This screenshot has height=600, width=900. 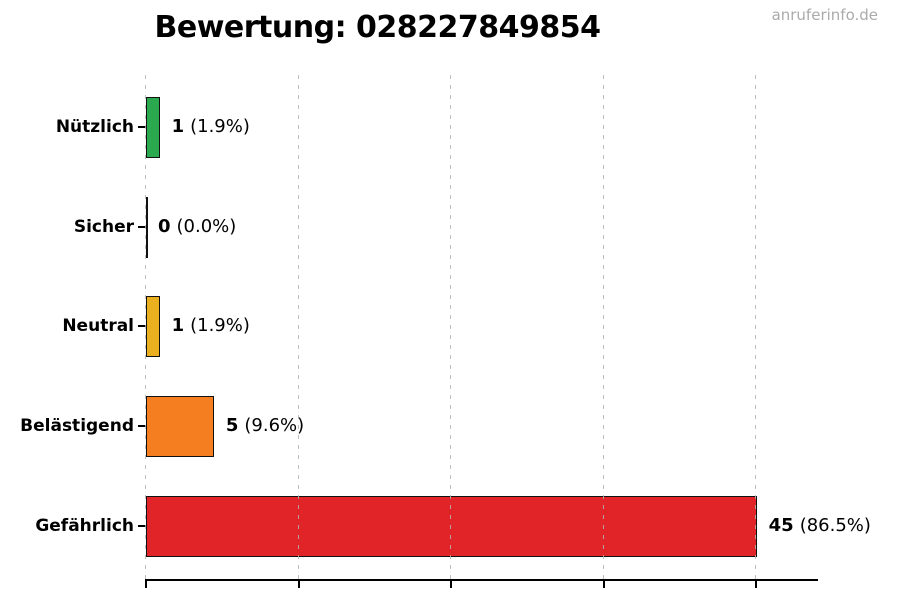 What do you see at coordinates (84, 526) in the screenshot?
I see `category-label-gefaehrlich: Gefährlich` at bounding box center [84, 526].